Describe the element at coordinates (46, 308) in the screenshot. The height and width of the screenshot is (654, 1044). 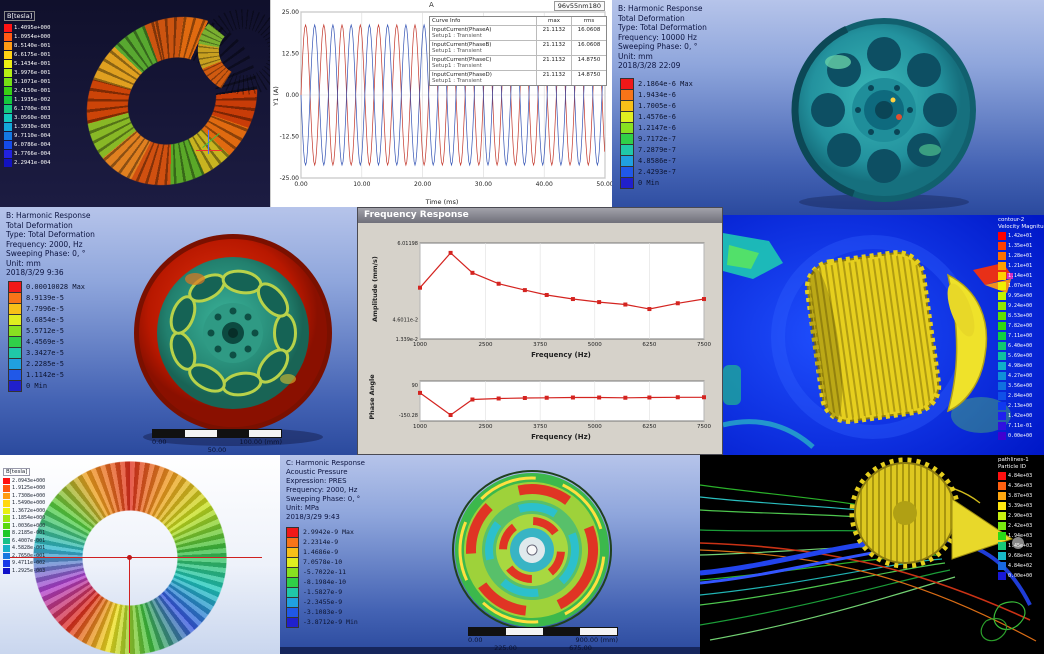
I see `legend-row: 7.7996e-5` at that location.